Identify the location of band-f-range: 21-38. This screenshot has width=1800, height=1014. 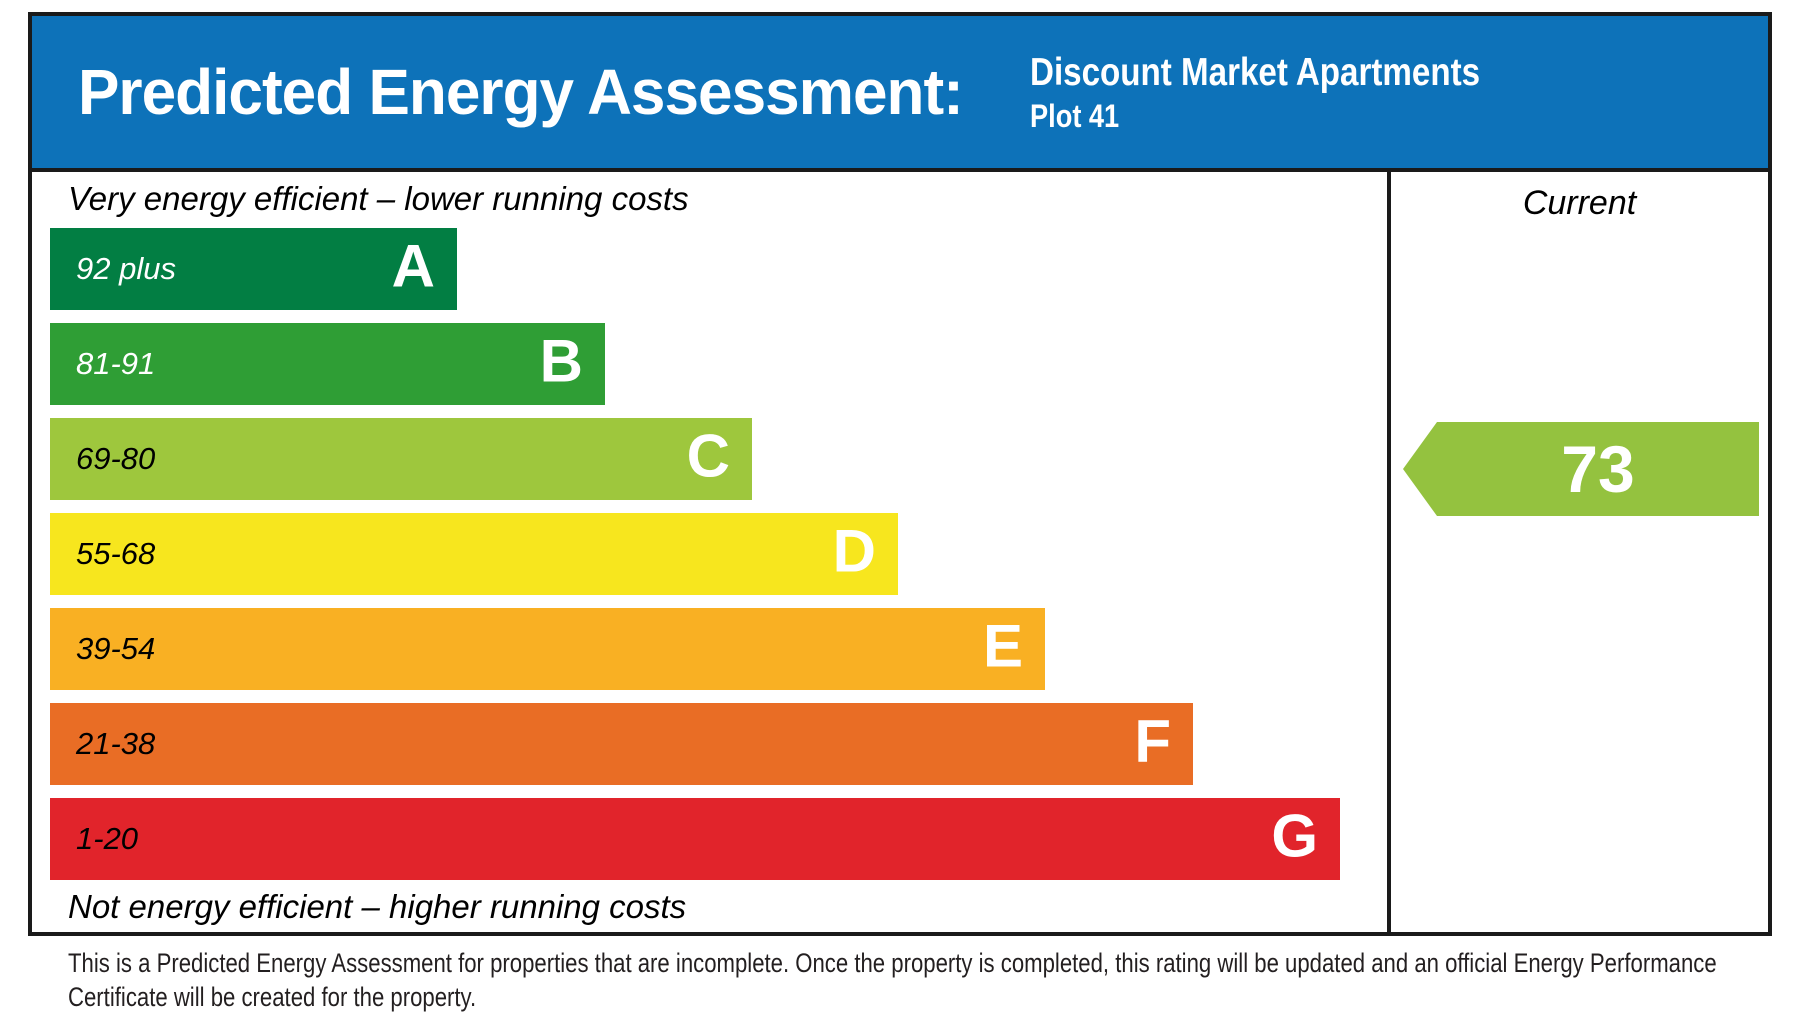
(116, 743).